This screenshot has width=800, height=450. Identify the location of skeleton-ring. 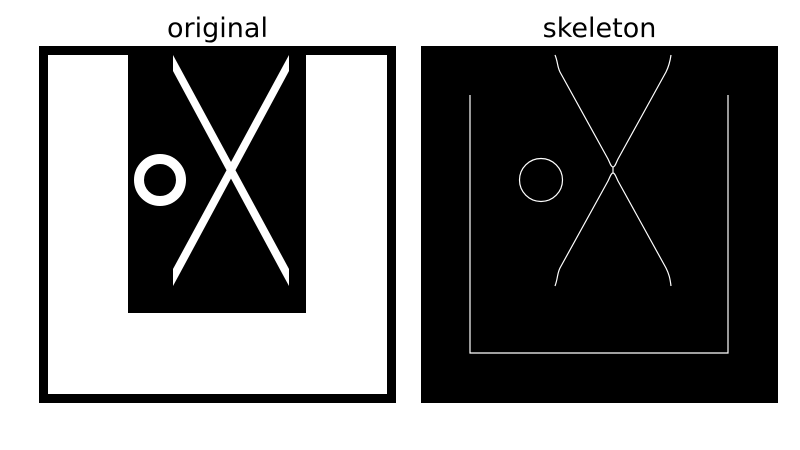
(541, 180).